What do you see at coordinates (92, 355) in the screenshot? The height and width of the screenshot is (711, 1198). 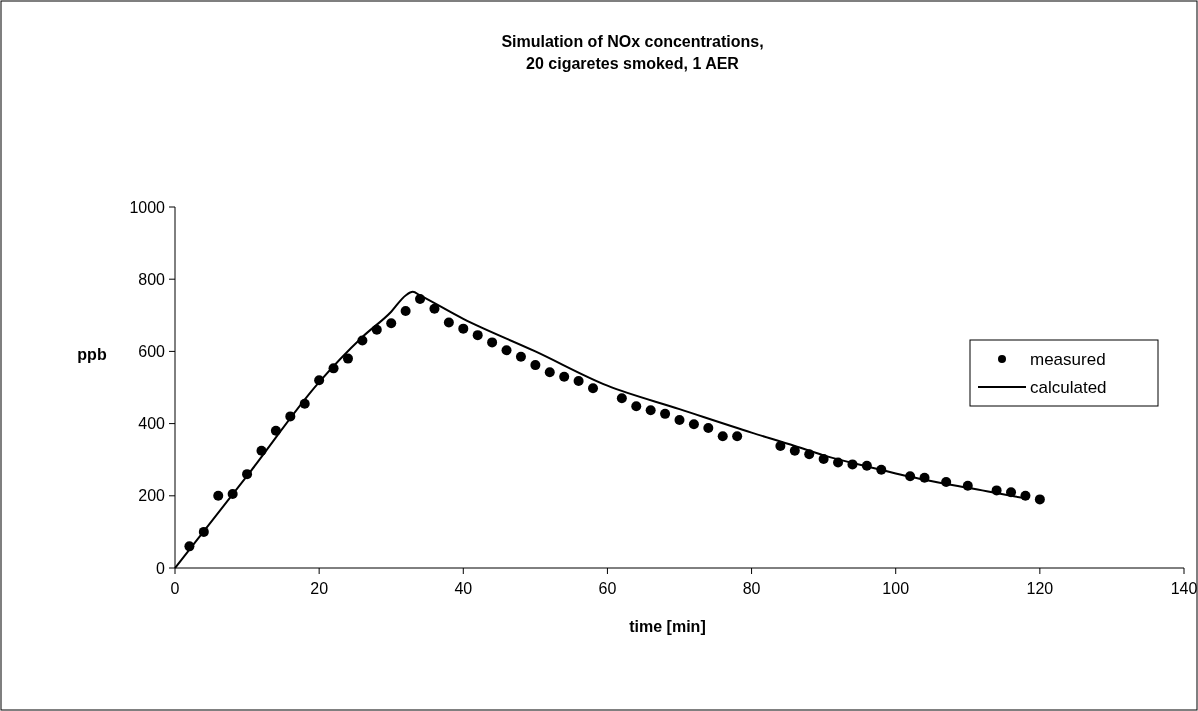 I see `y-axis-title: ppb` at bounding box center [92, 355].